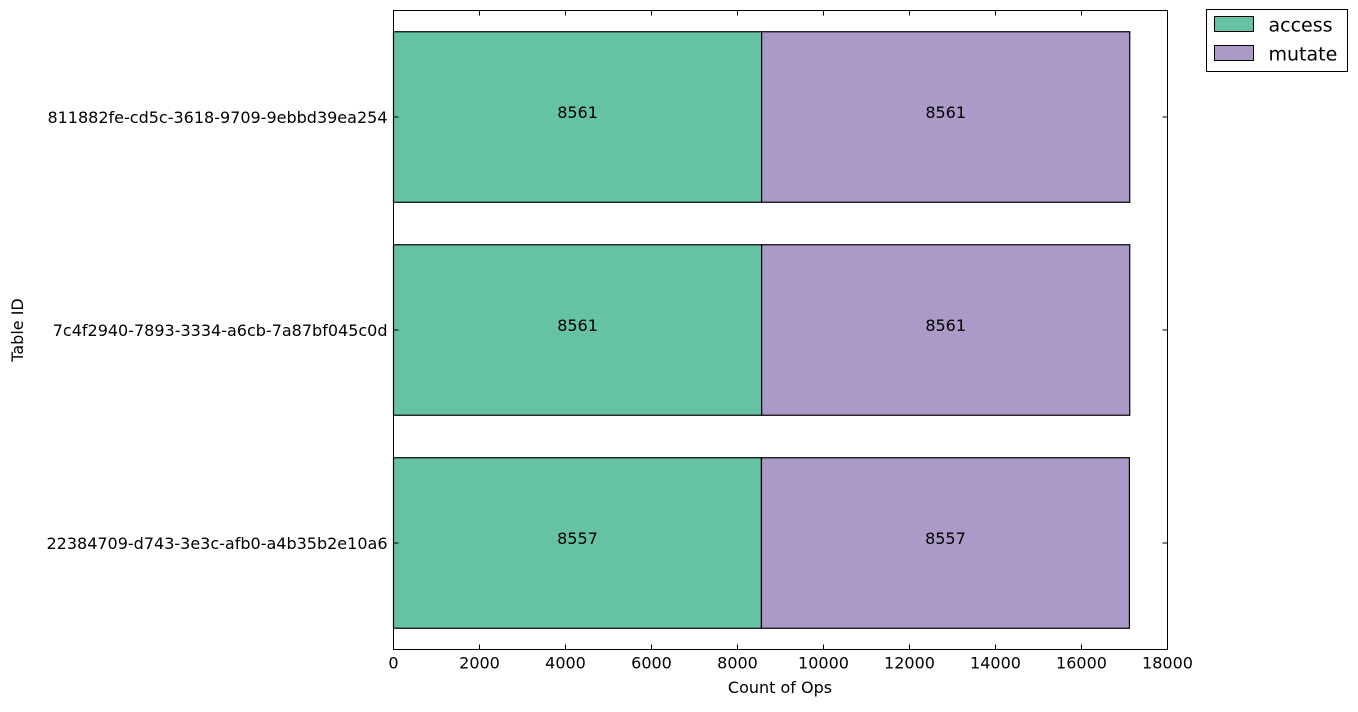  Describe the element at coordinates (217, 117) in the screenshot. I see `y-tick-label-1: 811882fe-cd5c-3618-9709-9ebbd39ea254` at that location.